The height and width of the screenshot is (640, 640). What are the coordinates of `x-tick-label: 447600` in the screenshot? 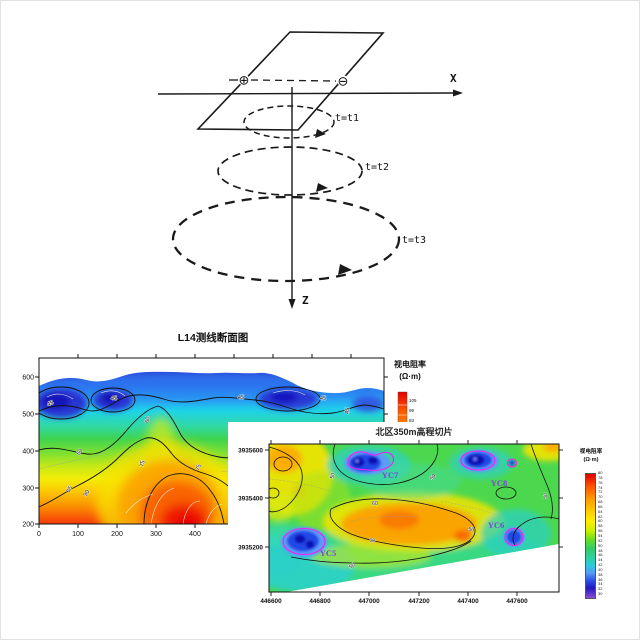 It's located at (517, 601).